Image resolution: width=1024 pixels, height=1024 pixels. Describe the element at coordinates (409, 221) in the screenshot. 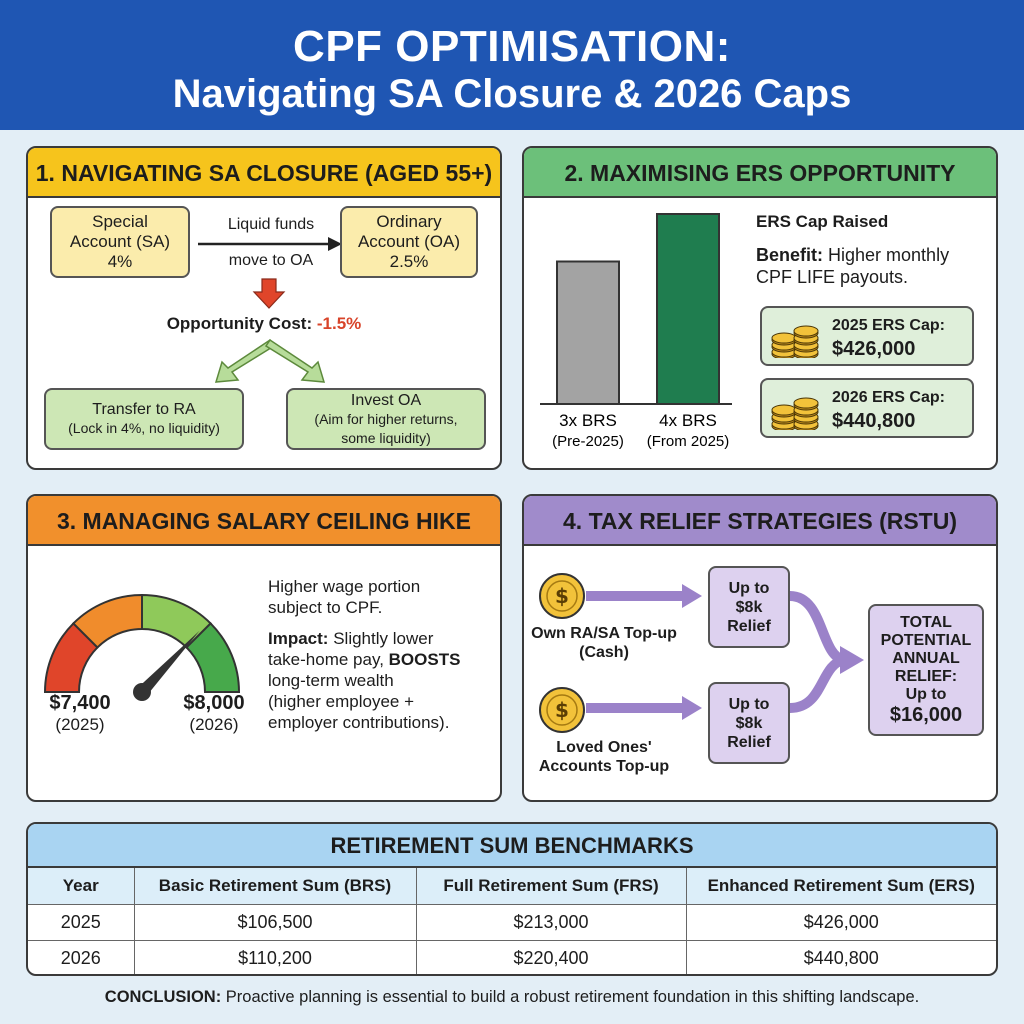

I see `oa-line-1: Ordinary` at that location.